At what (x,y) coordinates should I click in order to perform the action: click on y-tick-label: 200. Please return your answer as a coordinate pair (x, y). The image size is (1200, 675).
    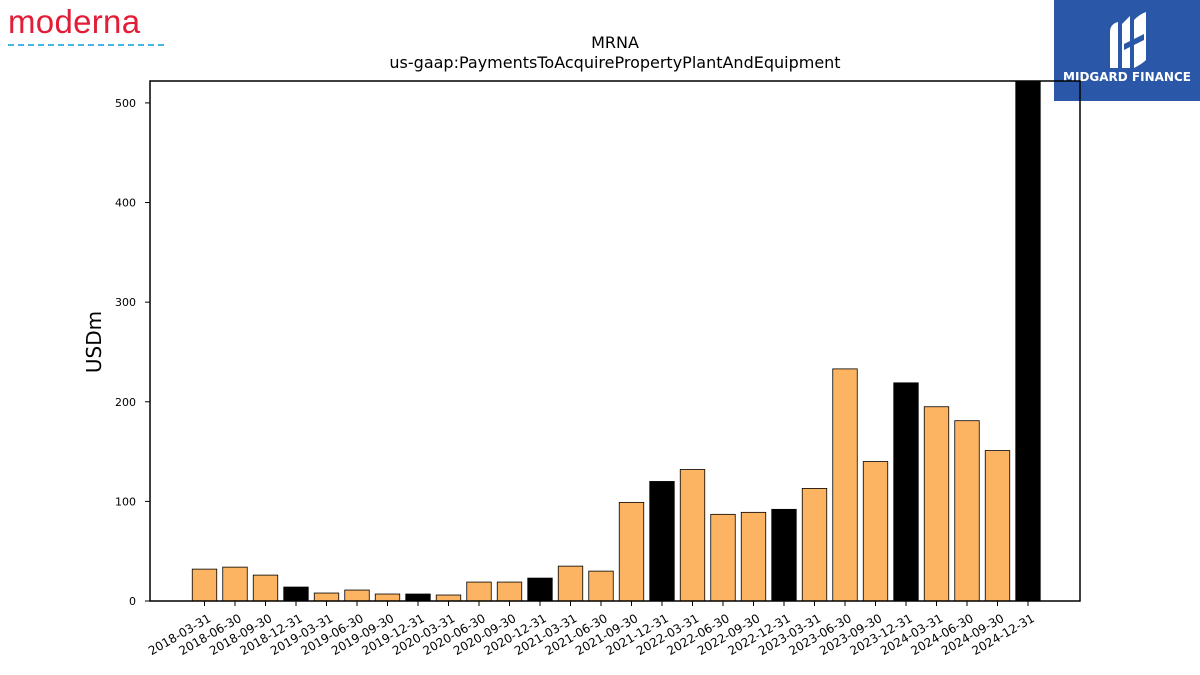
    Looking at the image, I should click on (125, 402).